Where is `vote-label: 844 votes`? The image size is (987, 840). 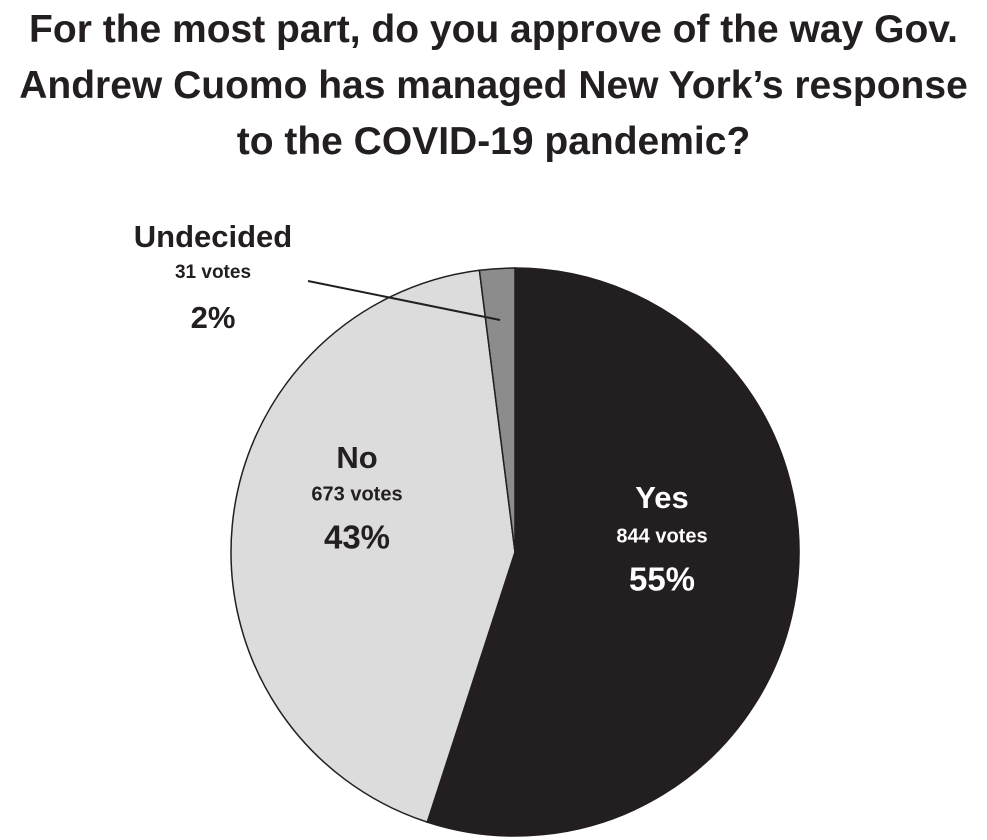 vote-label: 844 votes is located at coordinates (661, 536).